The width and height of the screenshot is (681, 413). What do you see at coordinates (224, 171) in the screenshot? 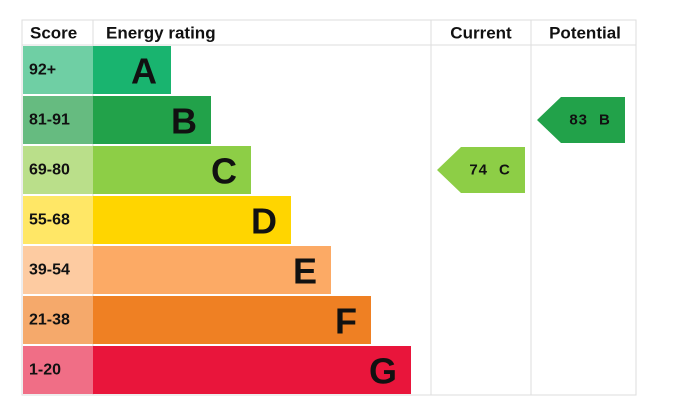
I see `rating-letter: C` at bounding box center [224, 171].